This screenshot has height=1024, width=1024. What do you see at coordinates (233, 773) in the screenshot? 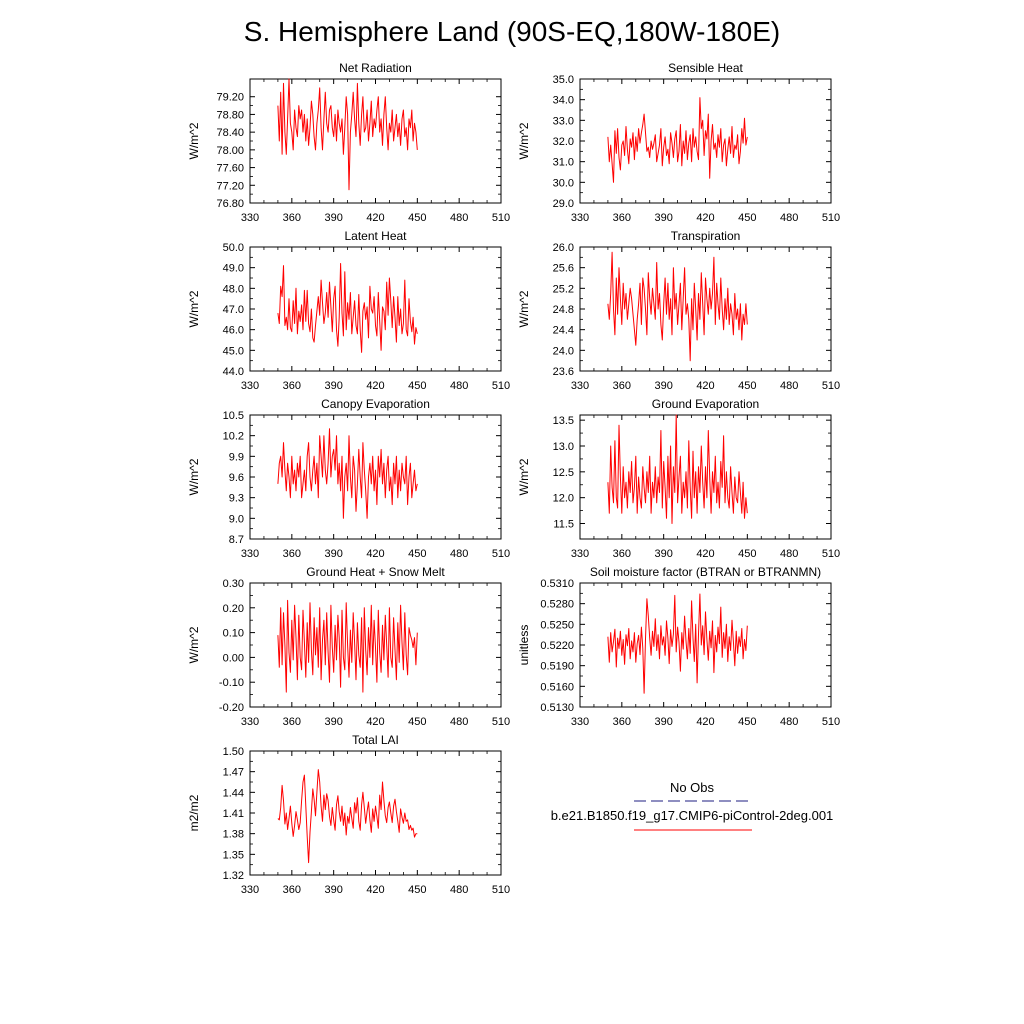
I see `y-tick-label: 1.47` at bounding box center [233, 773].